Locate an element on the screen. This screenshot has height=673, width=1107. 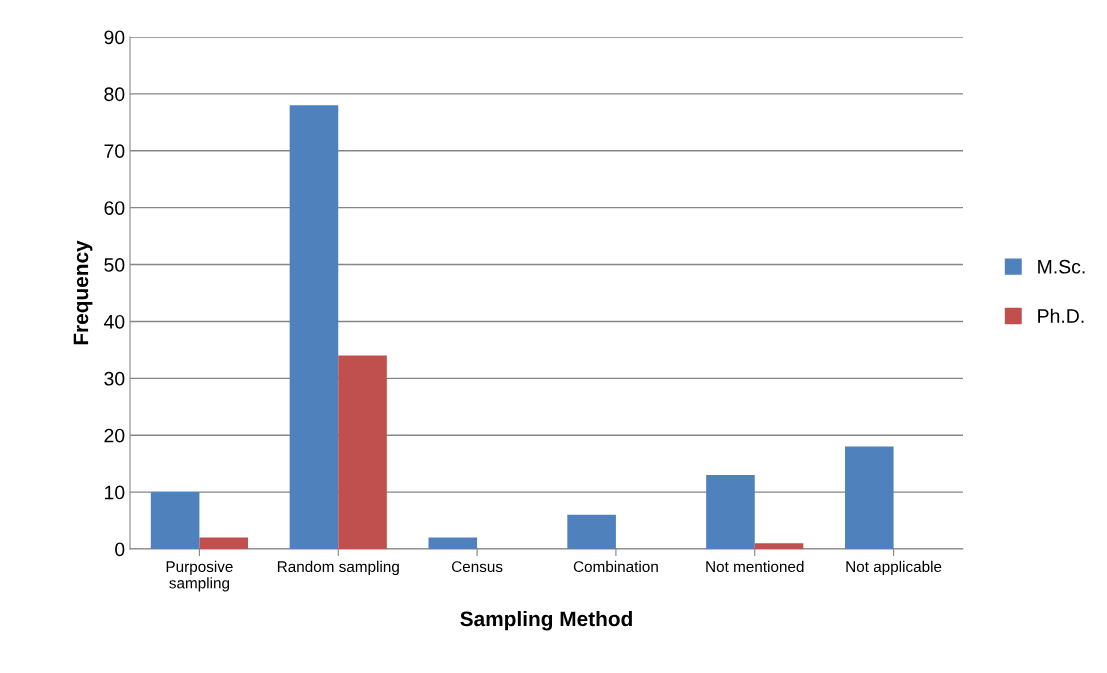
y-axis-title: Frequency is located at coordinates (83, 292).